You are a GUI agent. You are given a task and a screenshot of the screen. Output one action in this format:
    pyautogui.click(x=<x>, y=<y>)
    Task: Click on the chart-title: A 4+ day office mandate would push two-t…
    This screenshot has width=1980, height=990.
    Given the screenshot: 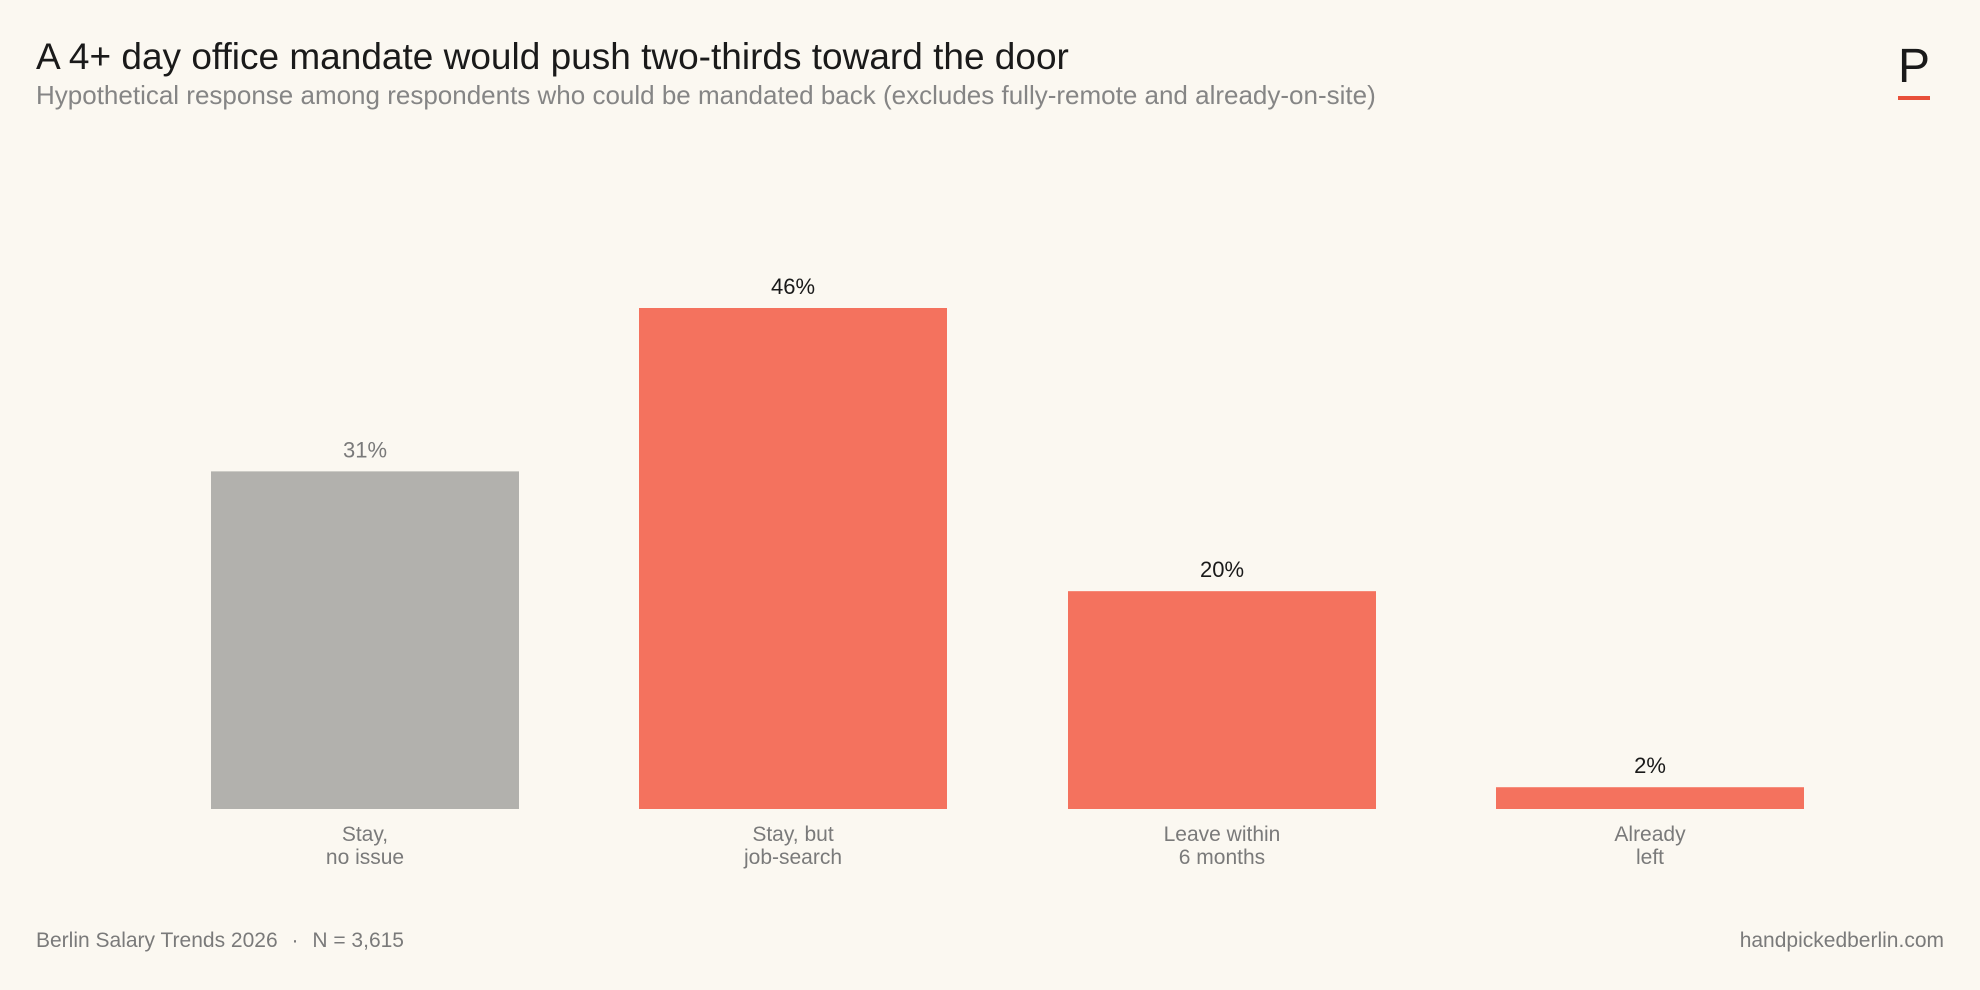 What is the action you would take?
    pyautogui.click(x=552, y=56)
    